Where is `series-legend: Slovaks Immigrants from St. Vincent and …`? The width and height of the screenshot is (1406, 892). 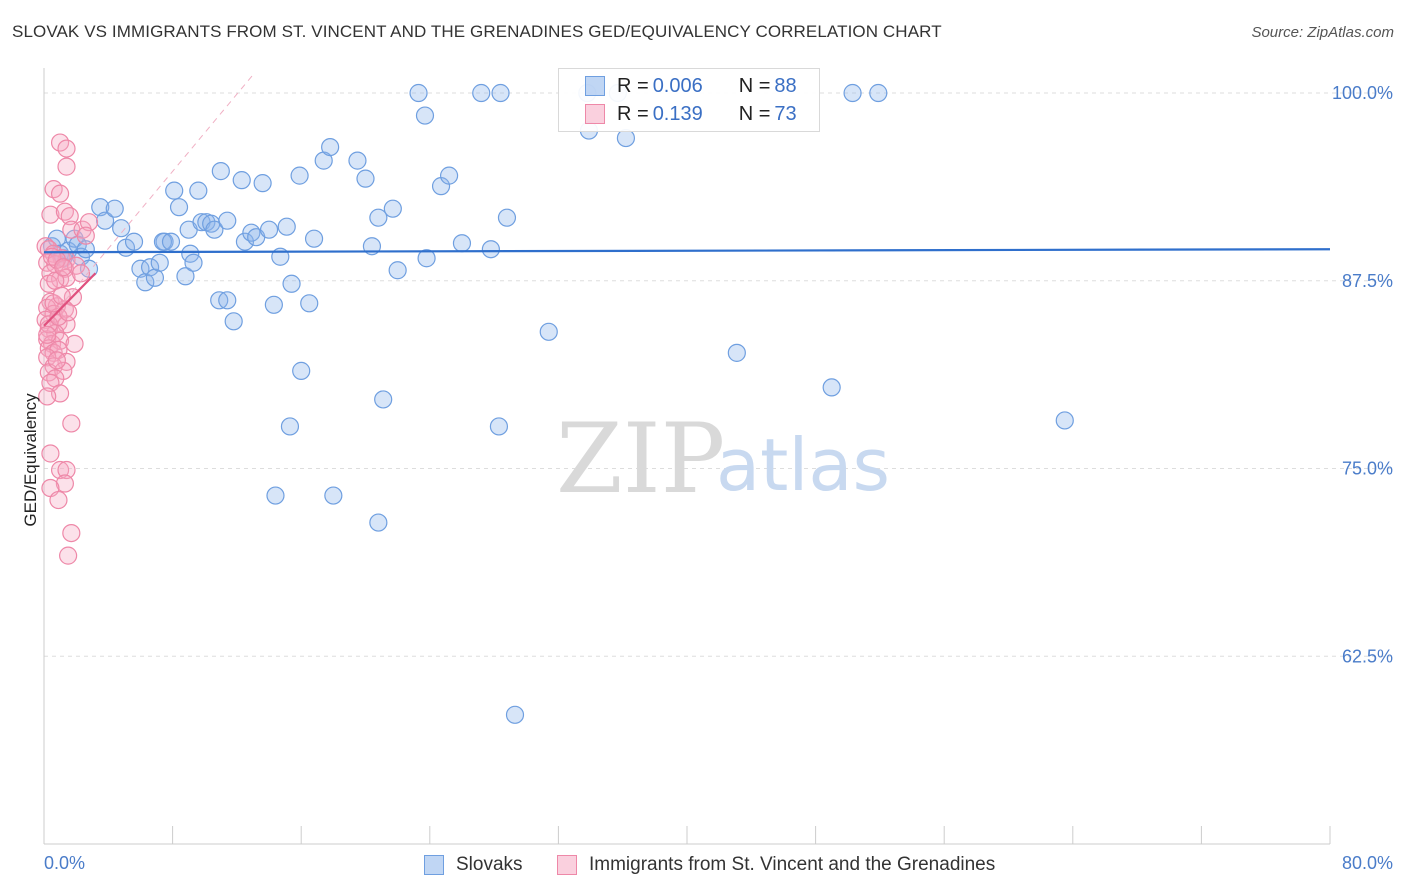
series-legend: Slovaks Immigrants from St. Vincent and … is located at coordinates (703, 865).